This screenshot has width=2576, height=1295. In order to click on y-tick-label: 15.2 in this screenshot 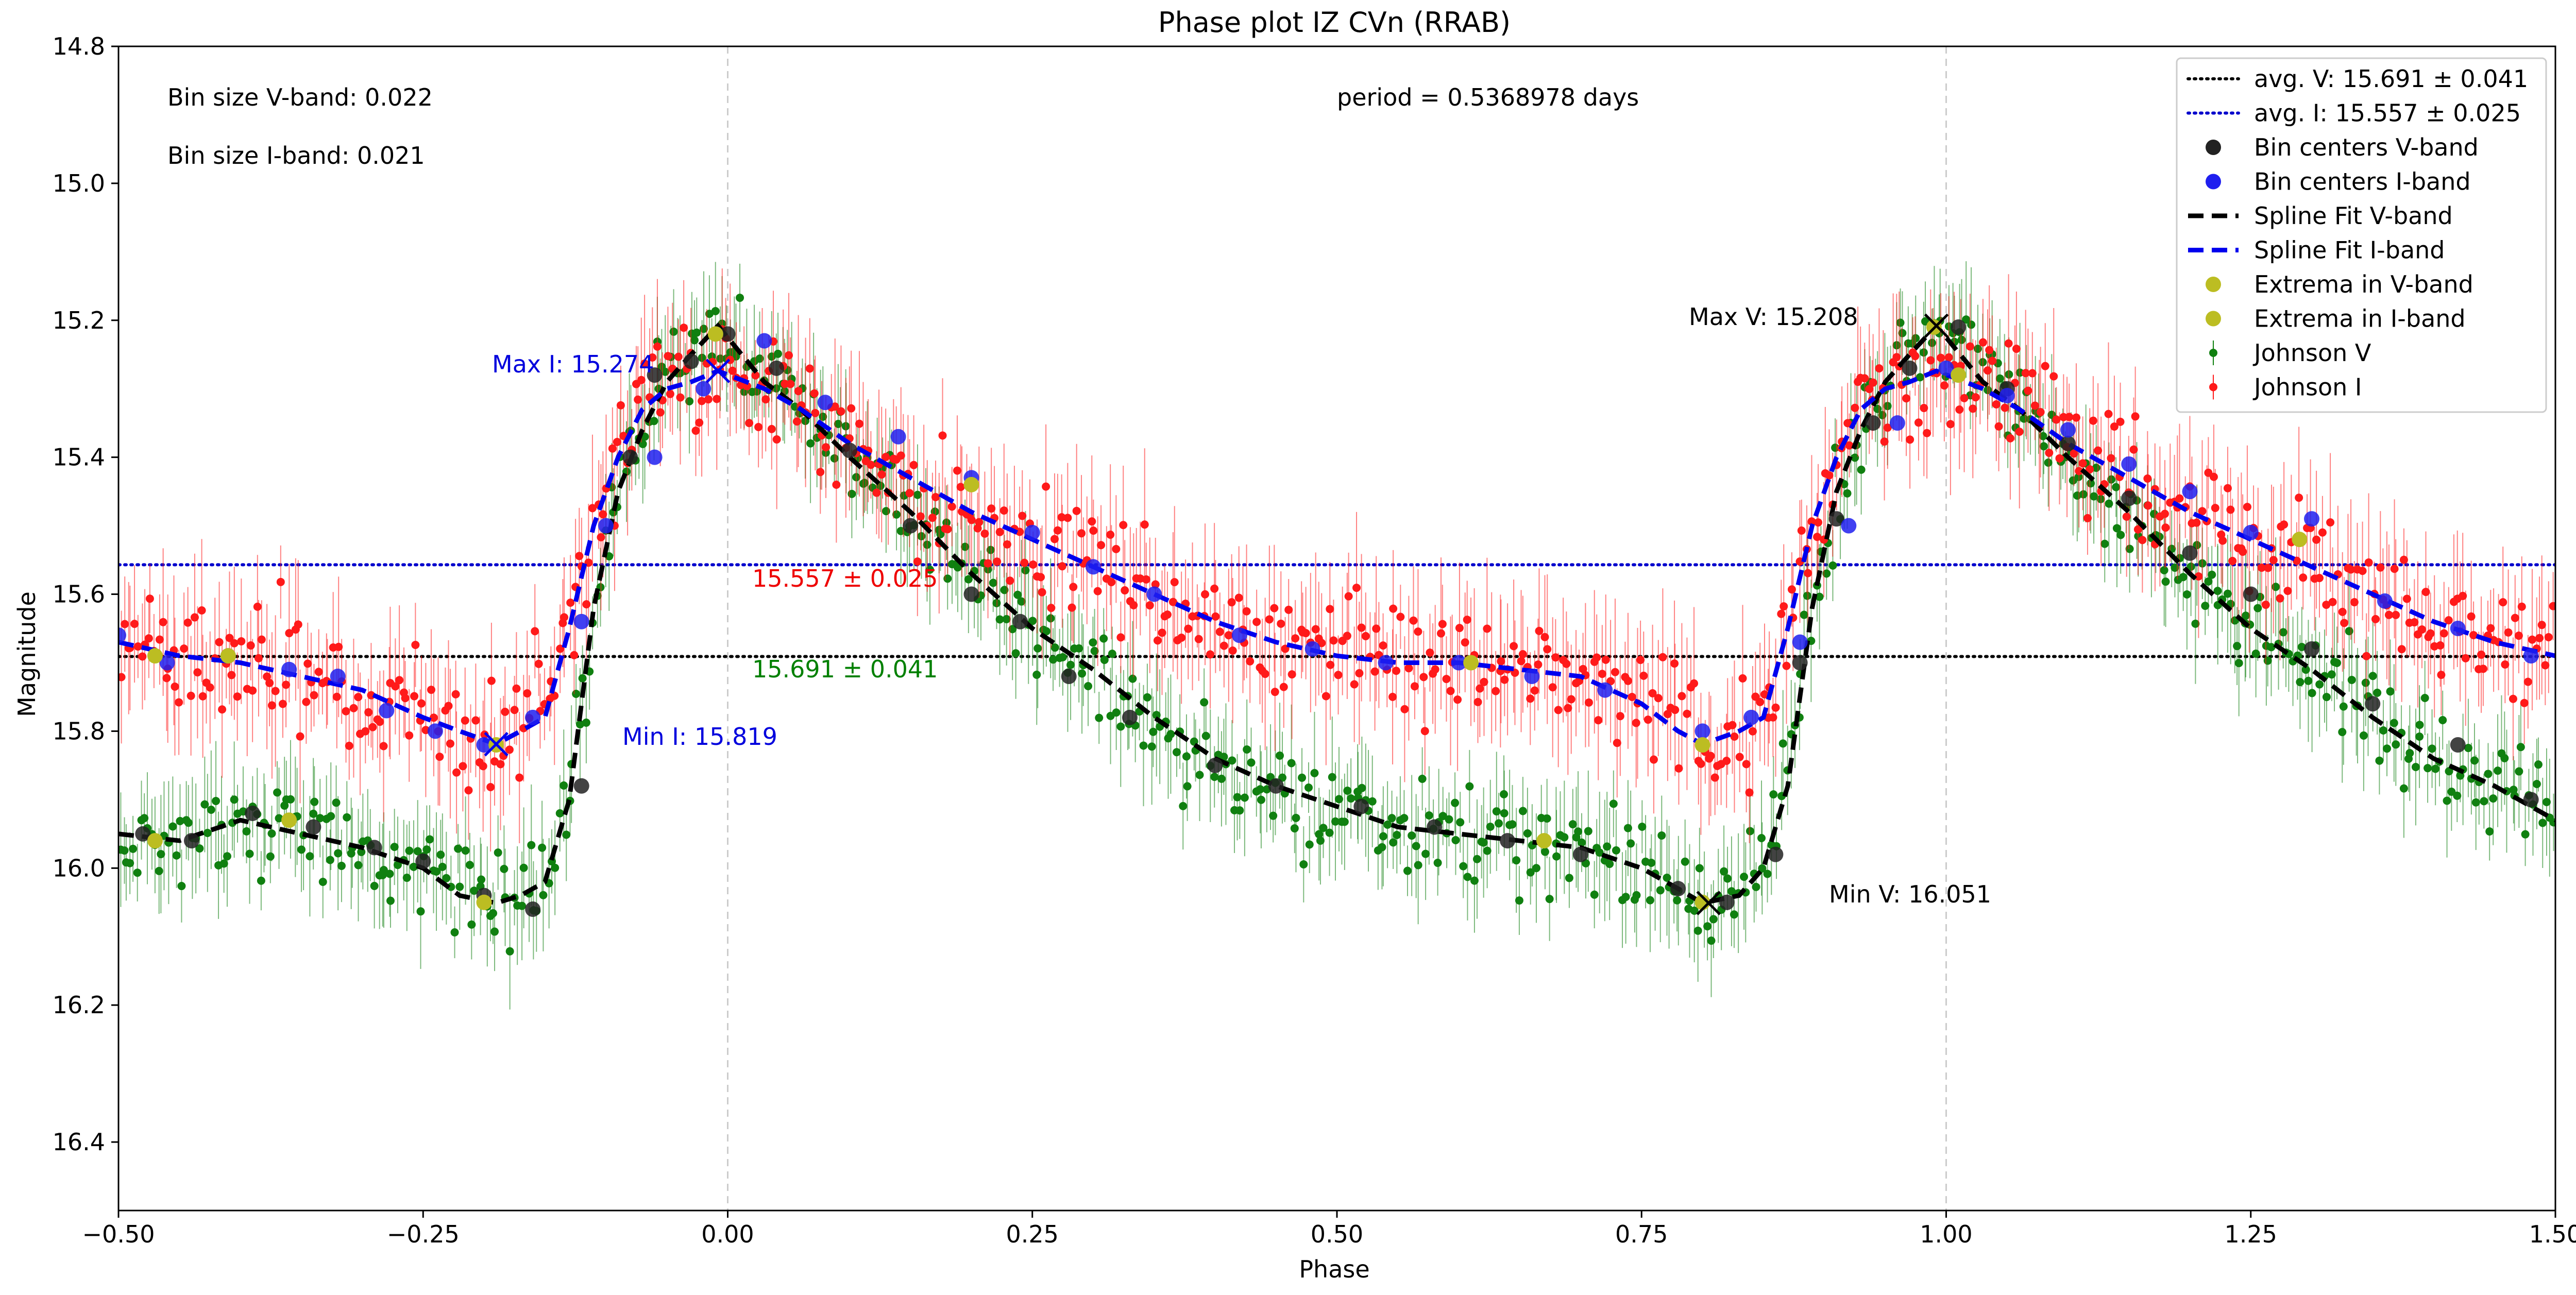, I will do `click(79, 320)`.